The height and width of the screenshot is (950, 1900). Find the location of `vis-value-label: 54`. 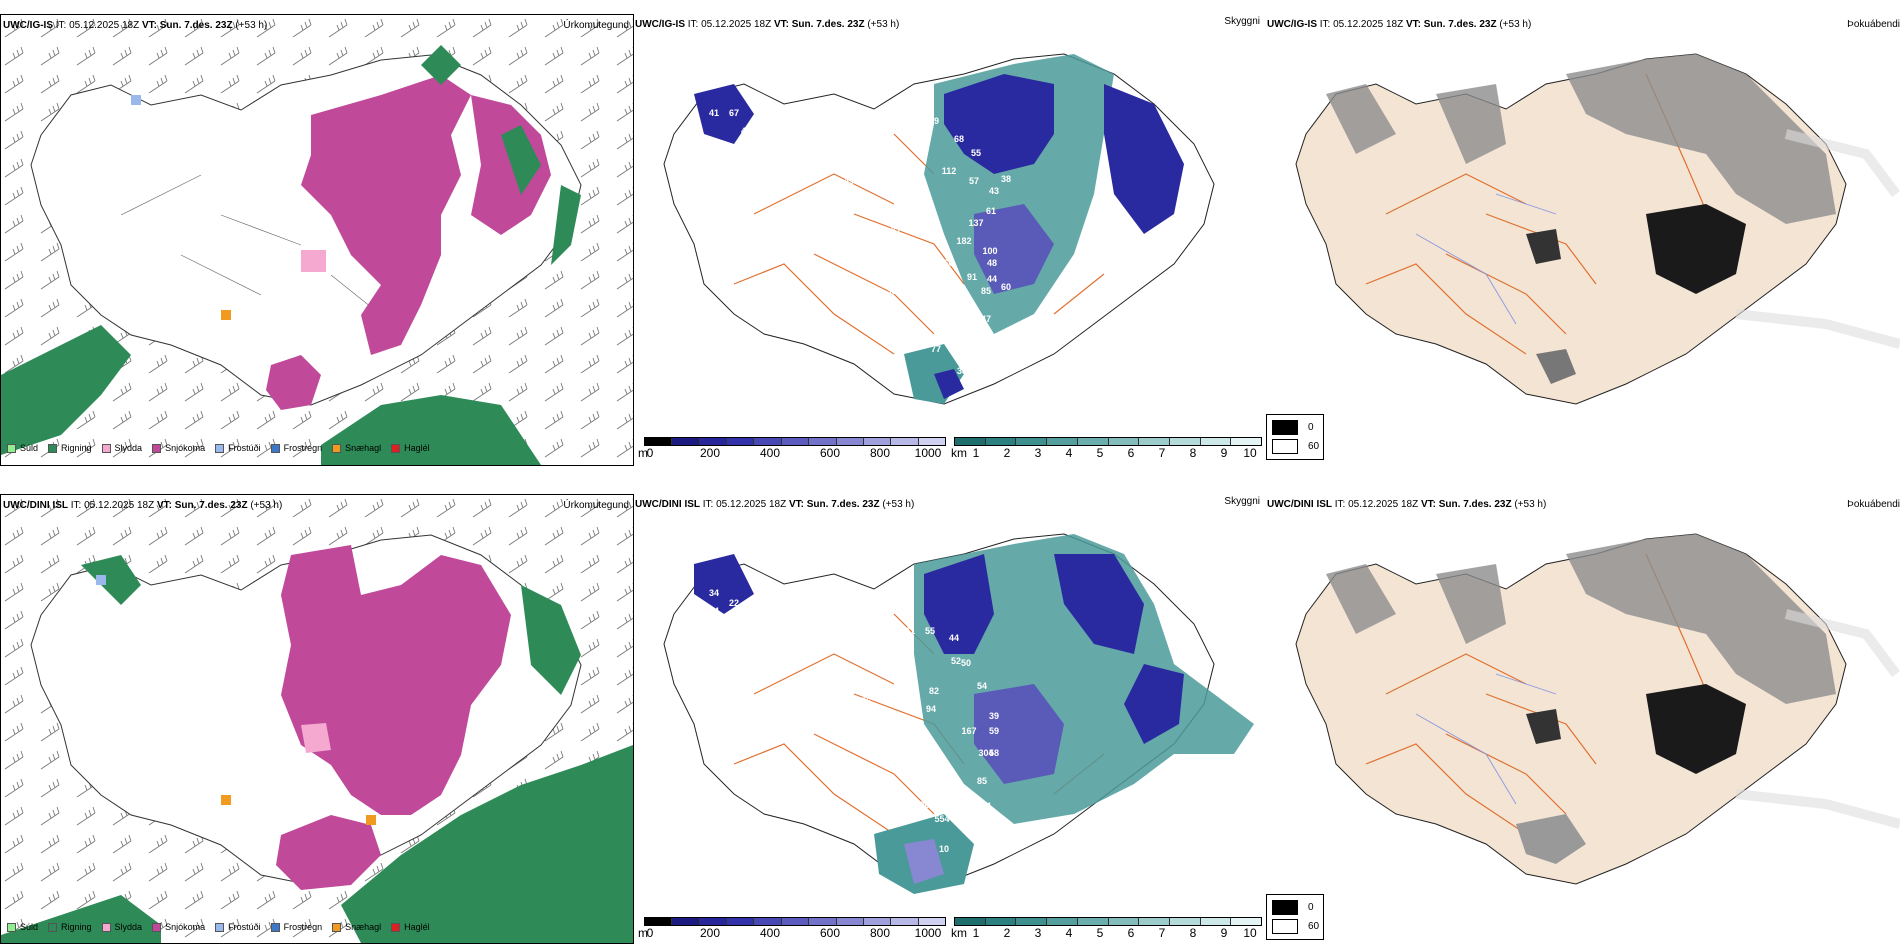

vis-value-label: 54 is located at coordinates (982, 686).